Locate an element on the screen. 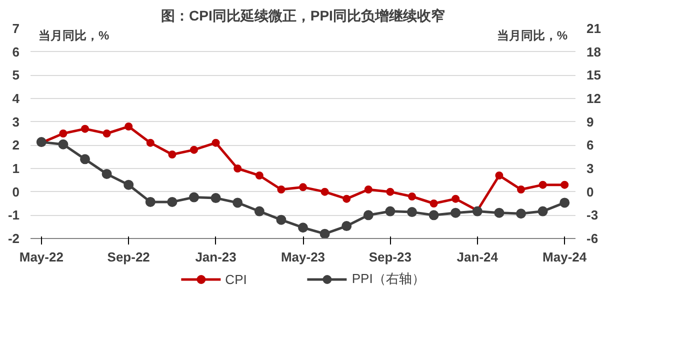 This screenshot has height=340, width=676. y2-tick-label: 6 is located at coordinates (590, 145).